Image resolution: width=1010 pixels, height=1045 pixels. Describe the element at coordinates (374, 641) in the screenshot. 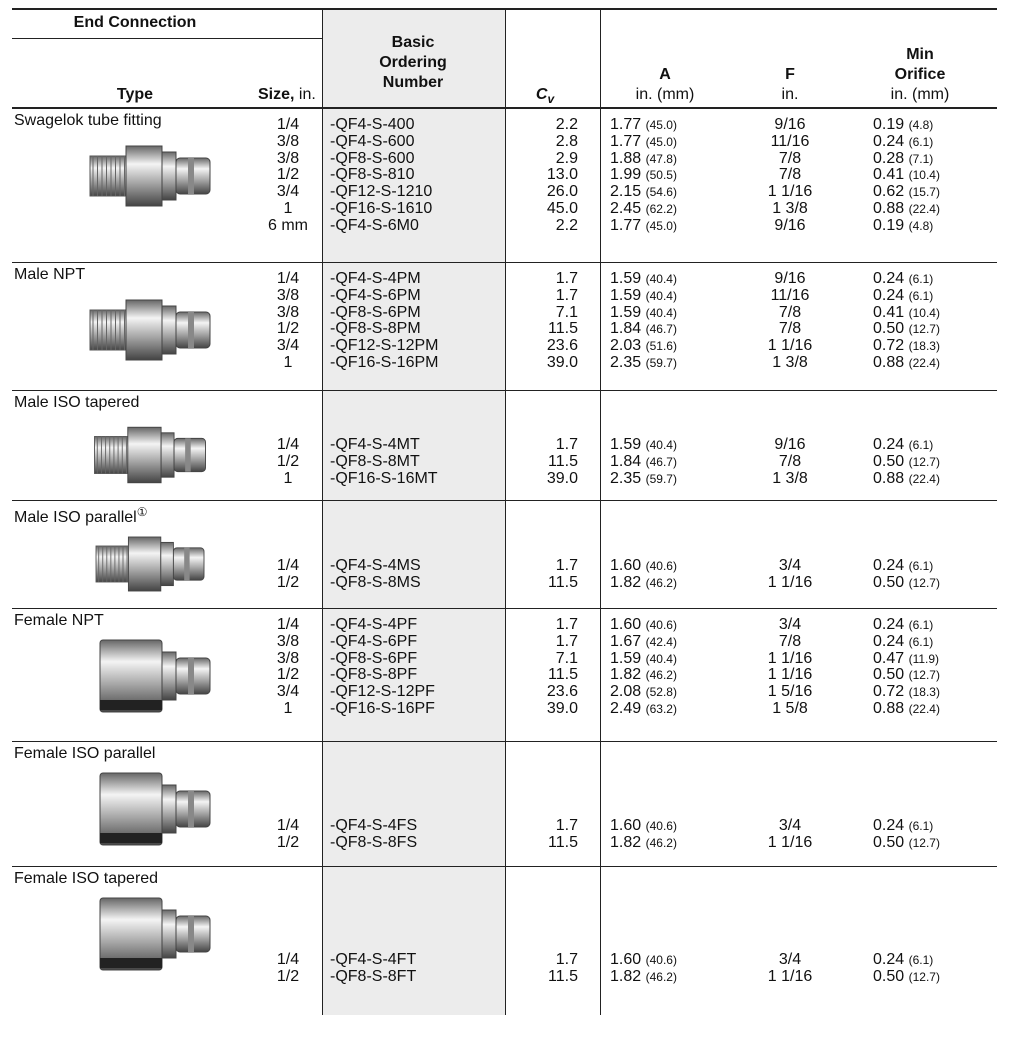

I see `ordering-number: -QF4-S-6PF` at that location.